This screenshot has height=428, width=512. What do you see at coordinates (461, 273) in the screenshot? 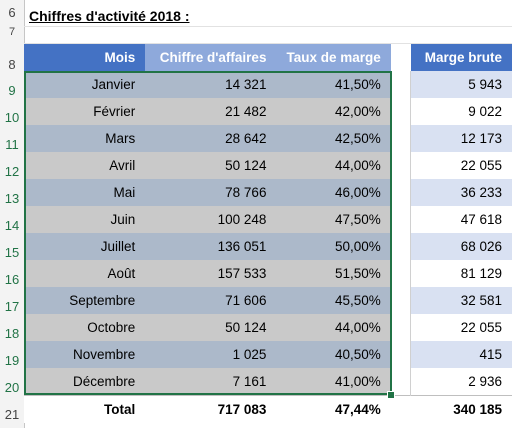
I see `cell-marge-brute: 81 129` at bounding box center [461, 273].